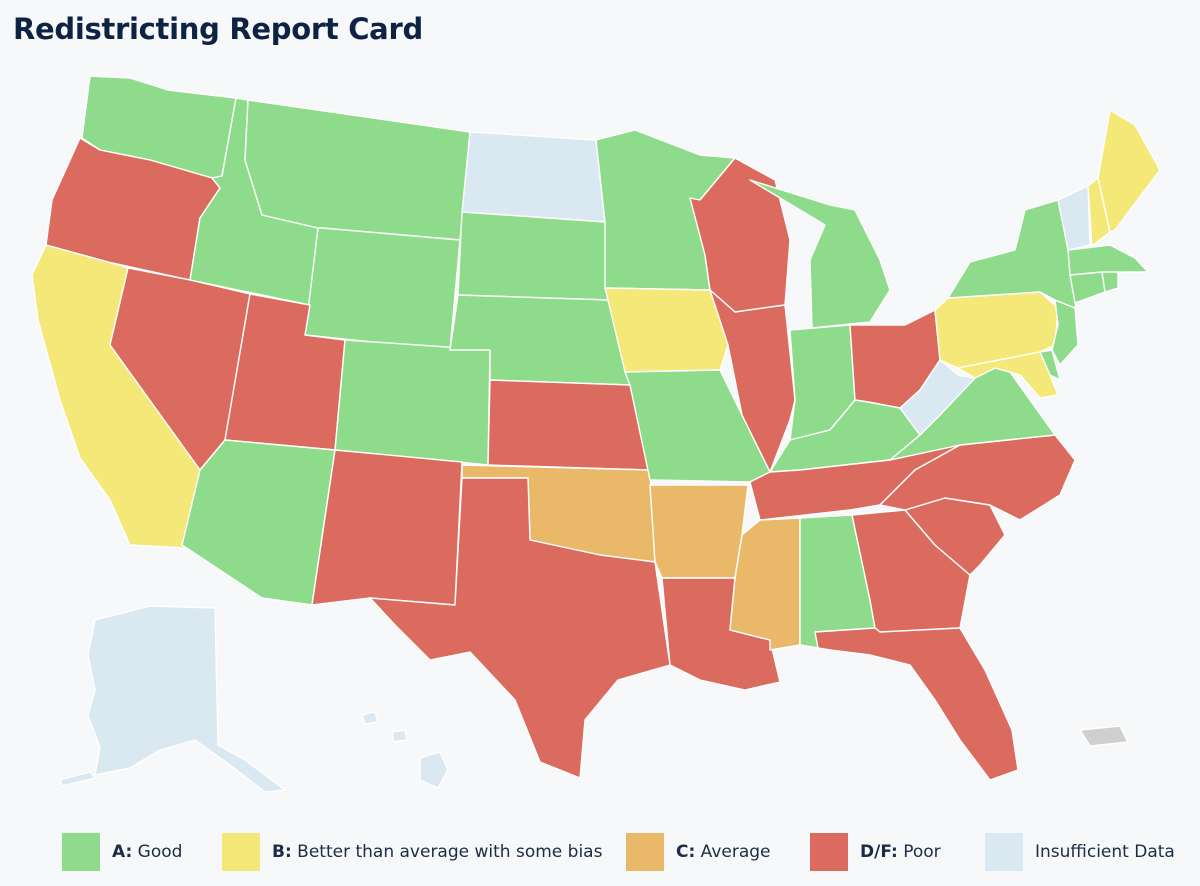 Image resolution: width=1200 pixels, height=886 pixels. Describe the element at coordinates (740, 235) in the screenshot. I see `state-wi` at that location.